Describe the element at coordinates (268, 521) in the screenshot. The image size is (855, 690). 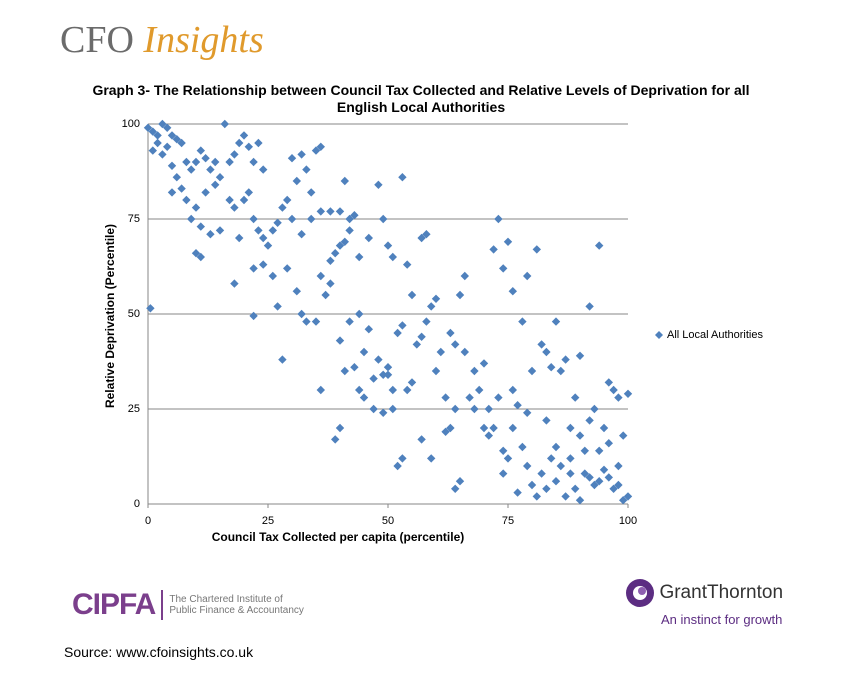
I see `x-tick-label: 25` at that location.